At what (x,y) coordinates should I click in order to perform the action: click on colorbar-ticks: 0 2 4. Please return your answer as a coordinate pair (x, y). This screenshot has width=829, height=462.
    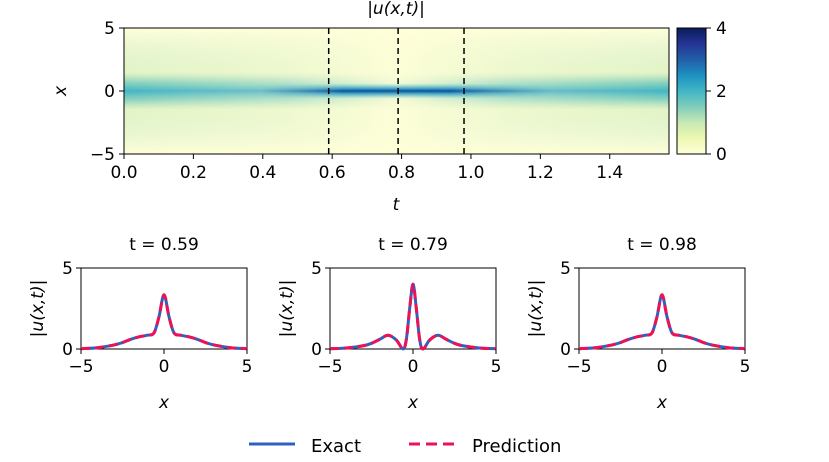
    Looking at the image, I should click on (716, 92).